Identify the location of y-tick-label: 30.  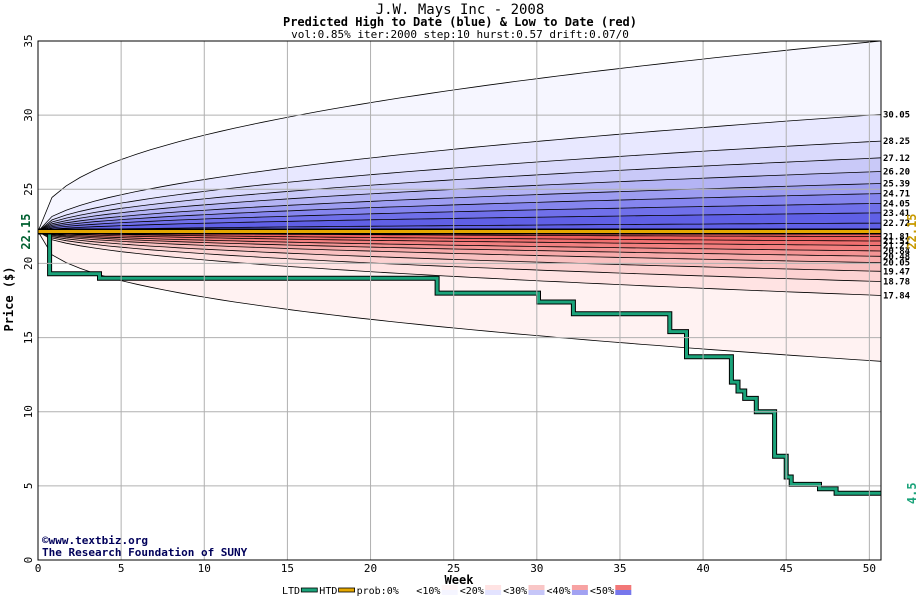
(28, 115).